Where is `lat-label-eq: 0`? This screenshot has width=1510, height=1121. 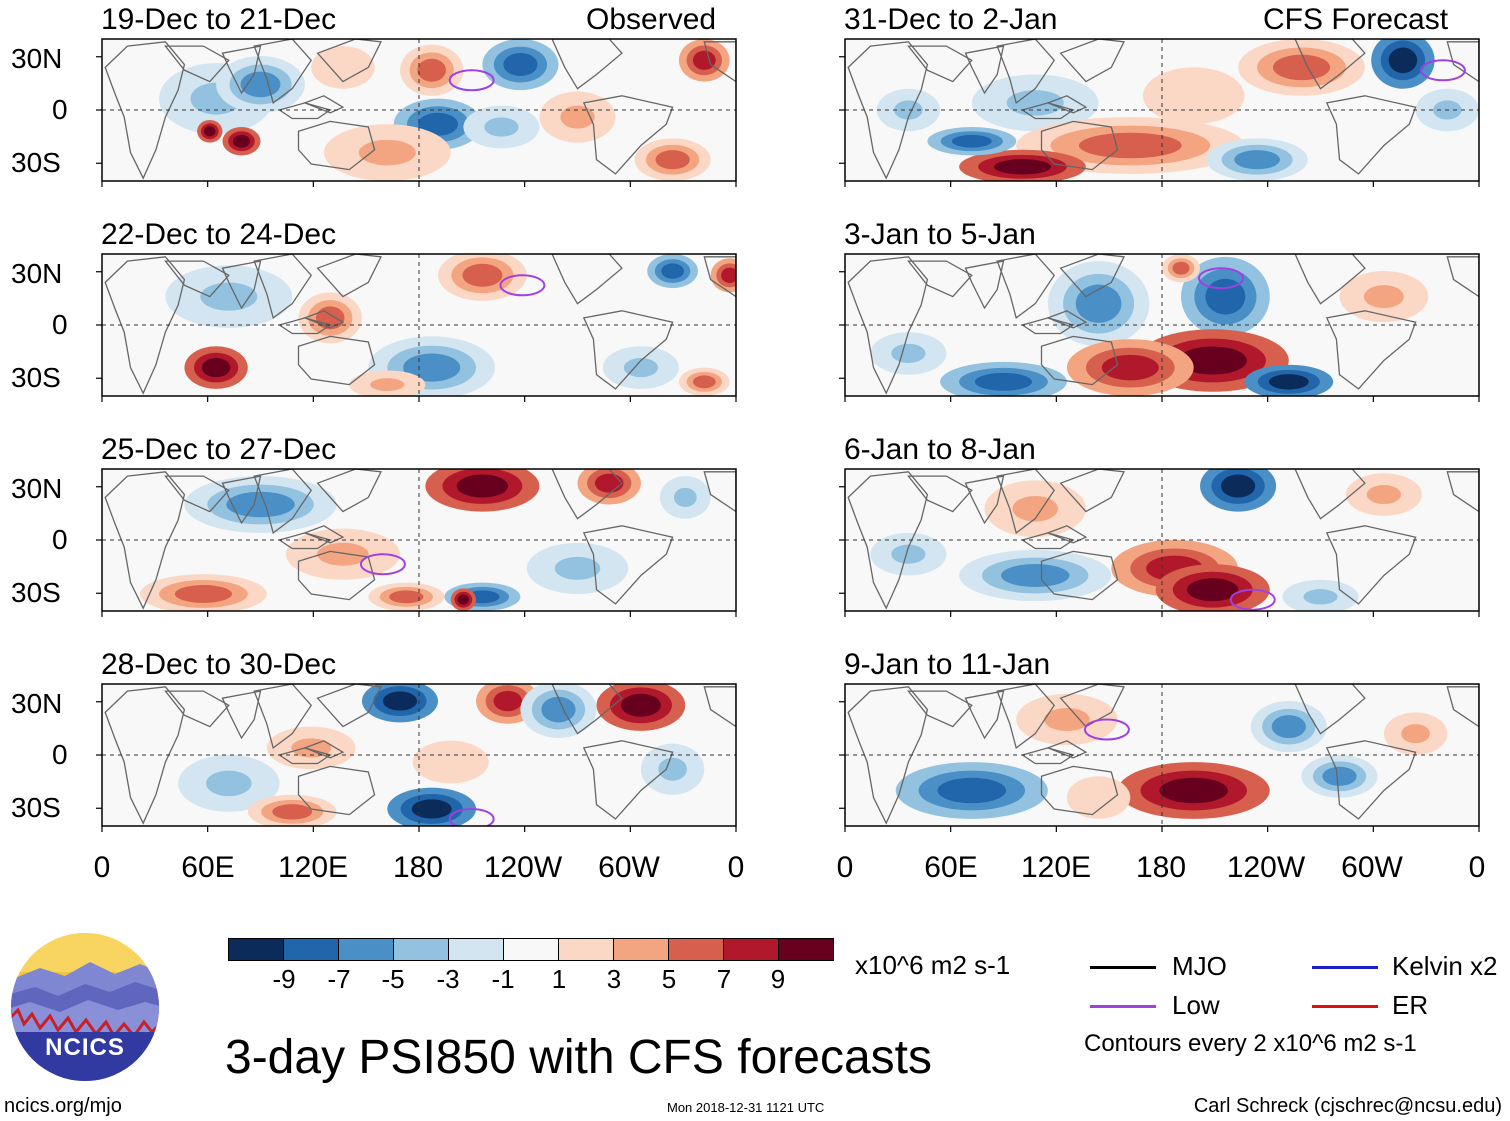 lat-label-eq: 0 is located at coordinates (60, 324).